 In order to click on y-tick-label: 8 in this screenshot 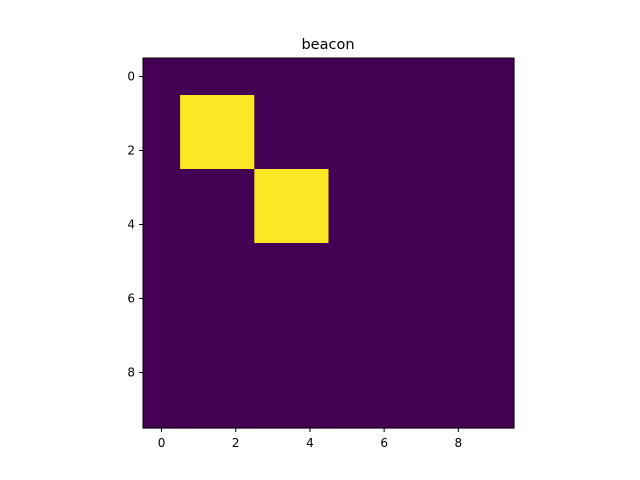, I will do `click(131, 373)`.